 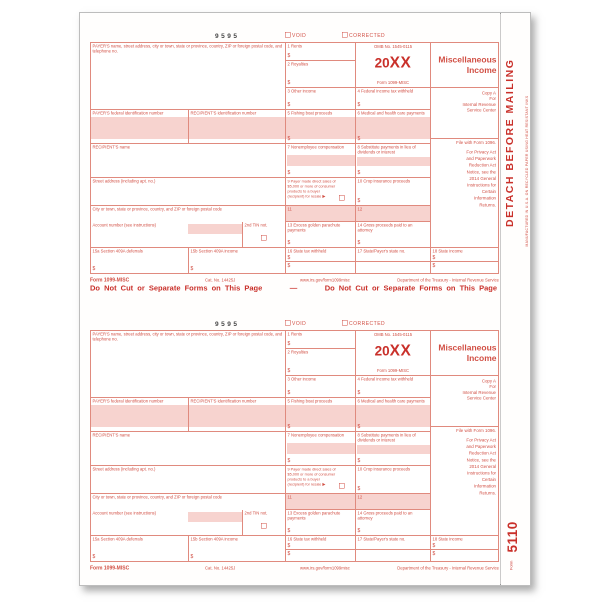 I want to click on box4-label: 4 Federal income tax withheld, so click(x=385, y=379).